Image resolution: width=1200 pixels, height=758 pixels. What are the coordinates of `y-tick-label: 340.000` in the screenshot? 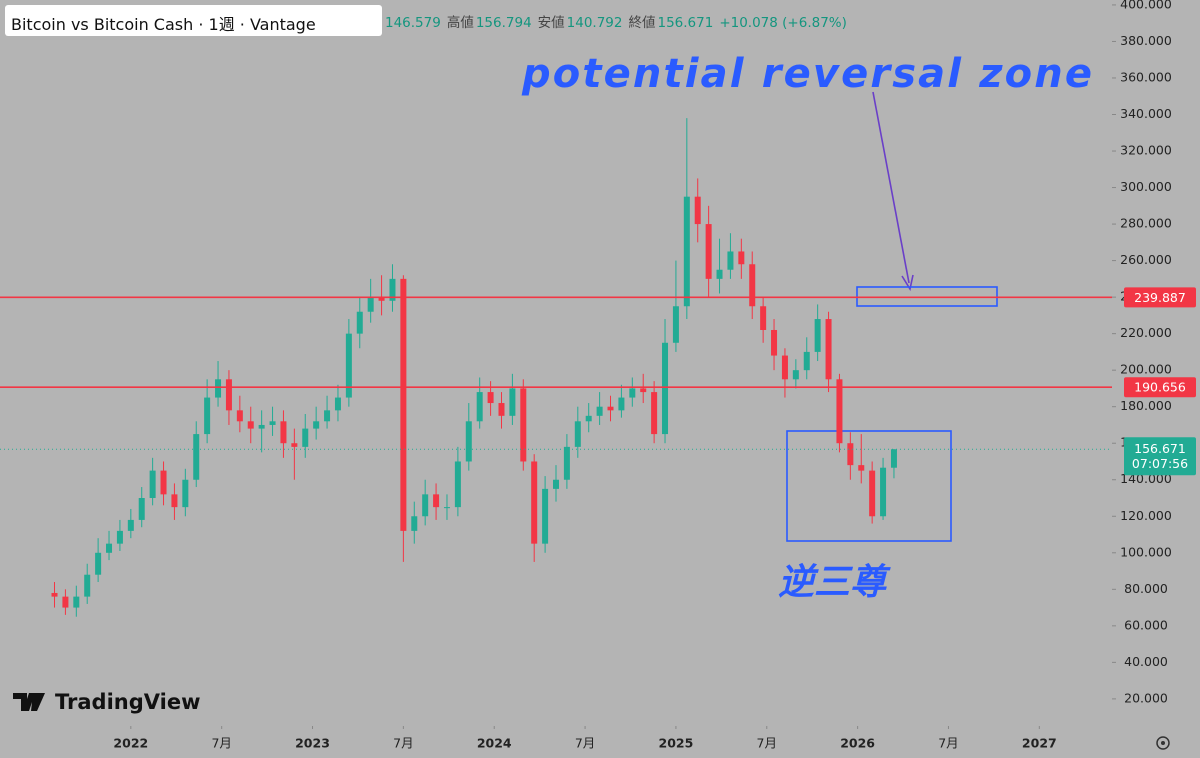 It's located at (1146, 113).